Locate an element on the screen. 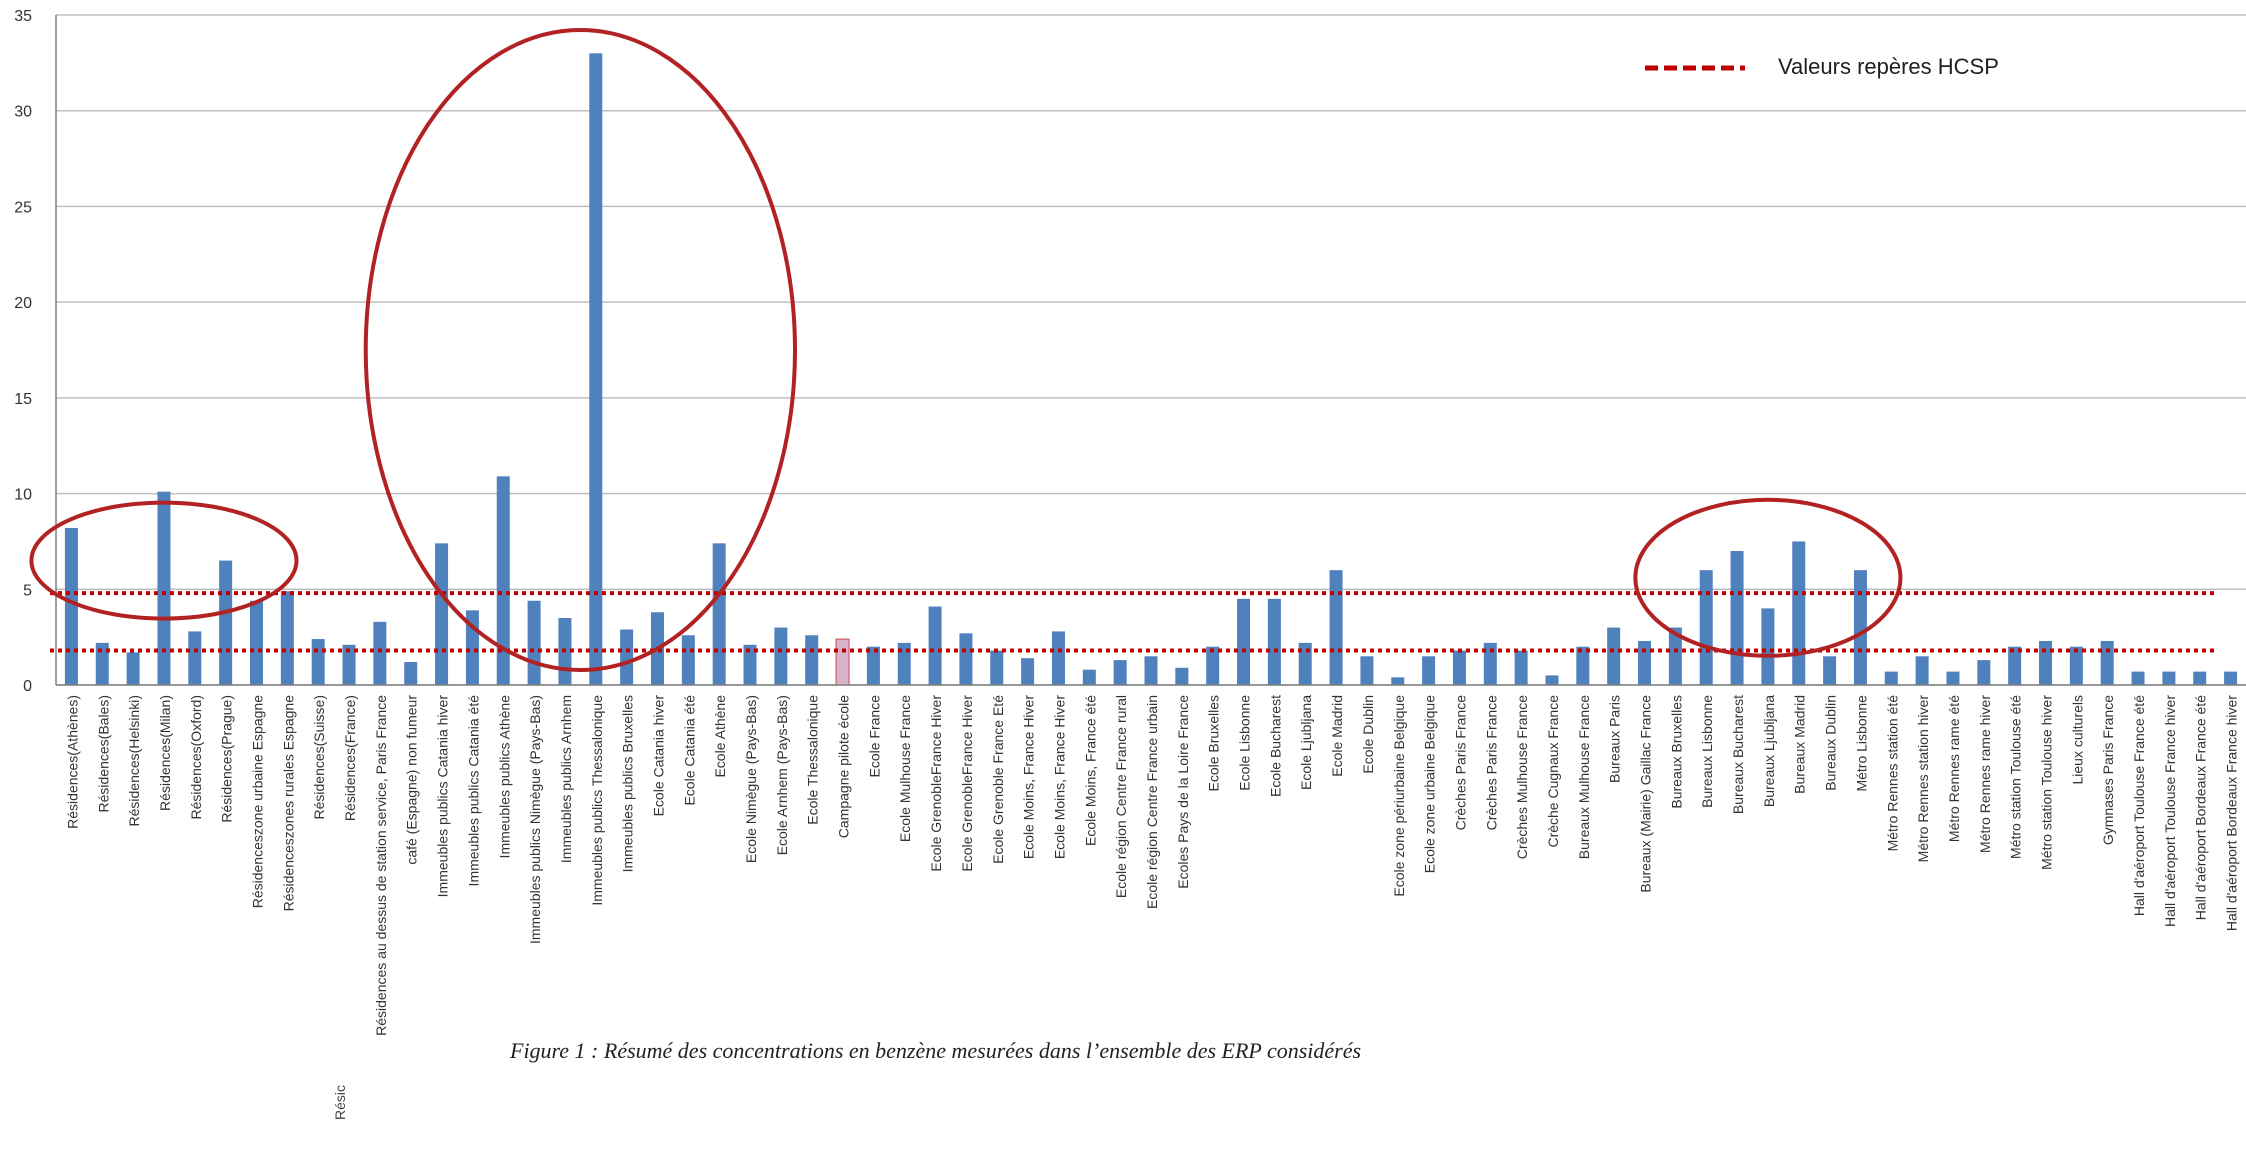 The width and height of the screenshot is (2246, 1160). x-tick-label: Métro station Toulouse hiver is located at coordinates (2047, 782).